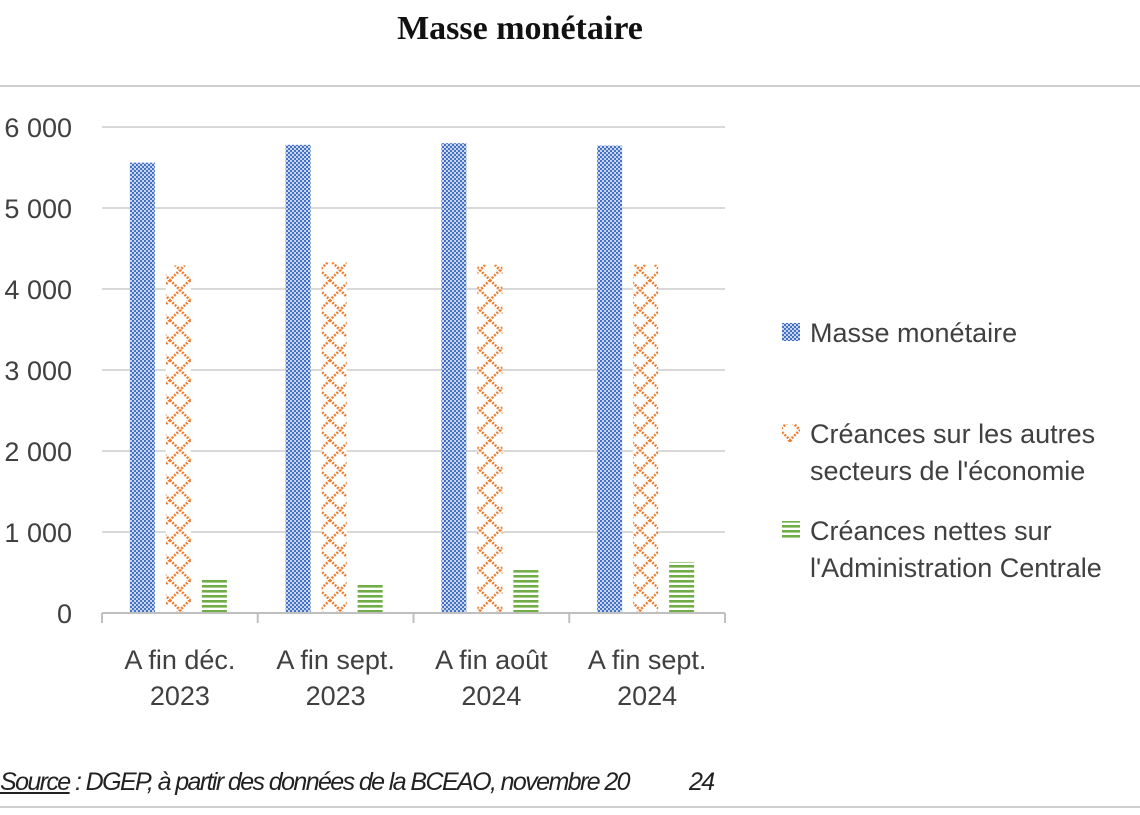  Describe the element at coordinates (38, 290) in the screenshot. I see `y-tick-label: 4 000` at that location.